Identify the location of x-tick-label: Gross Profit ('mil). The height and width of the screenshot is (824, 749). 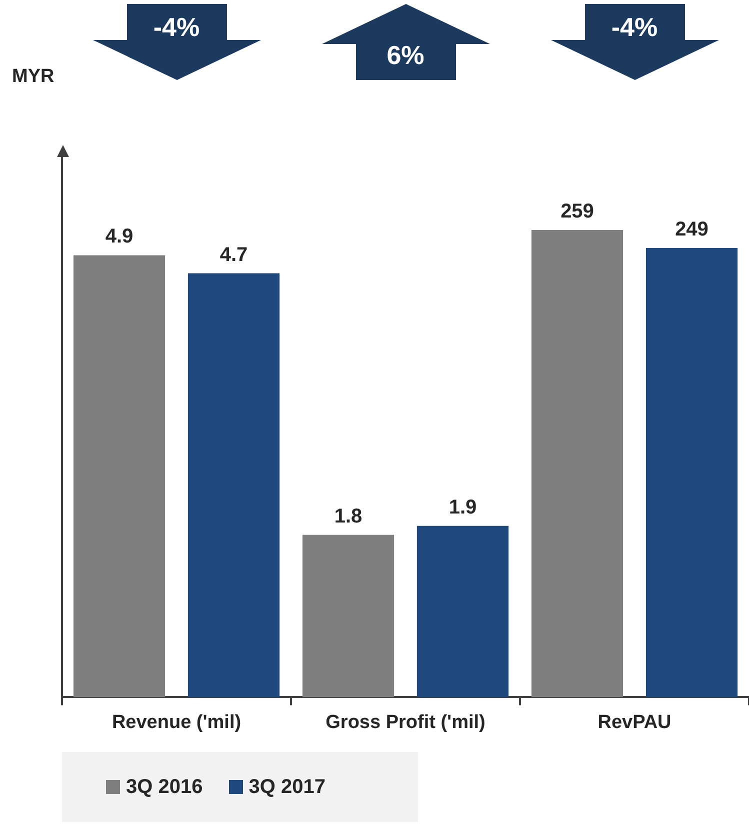
(406, 722).